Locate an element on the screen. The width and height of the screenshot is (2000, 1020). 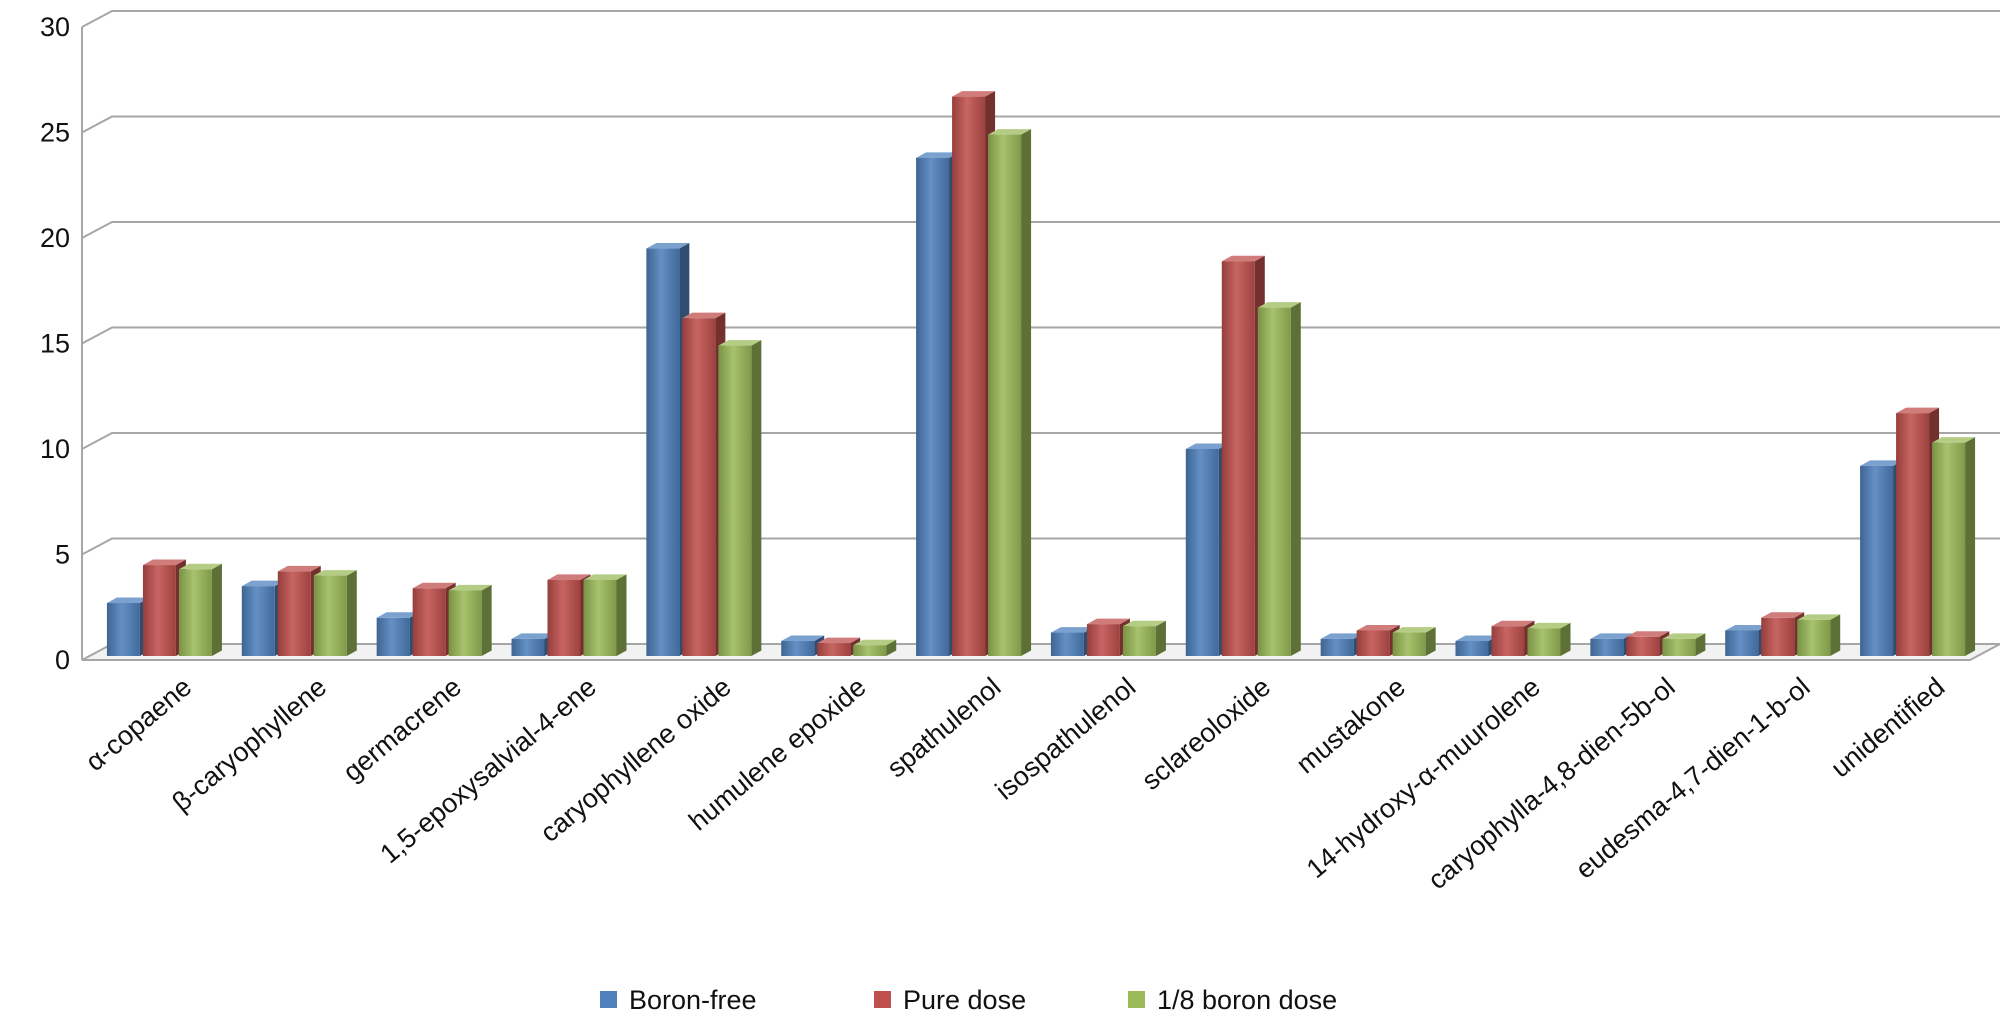
legend: Boron-free Pure dose 1/8 boron dose is located at coordinates (968, 1000).